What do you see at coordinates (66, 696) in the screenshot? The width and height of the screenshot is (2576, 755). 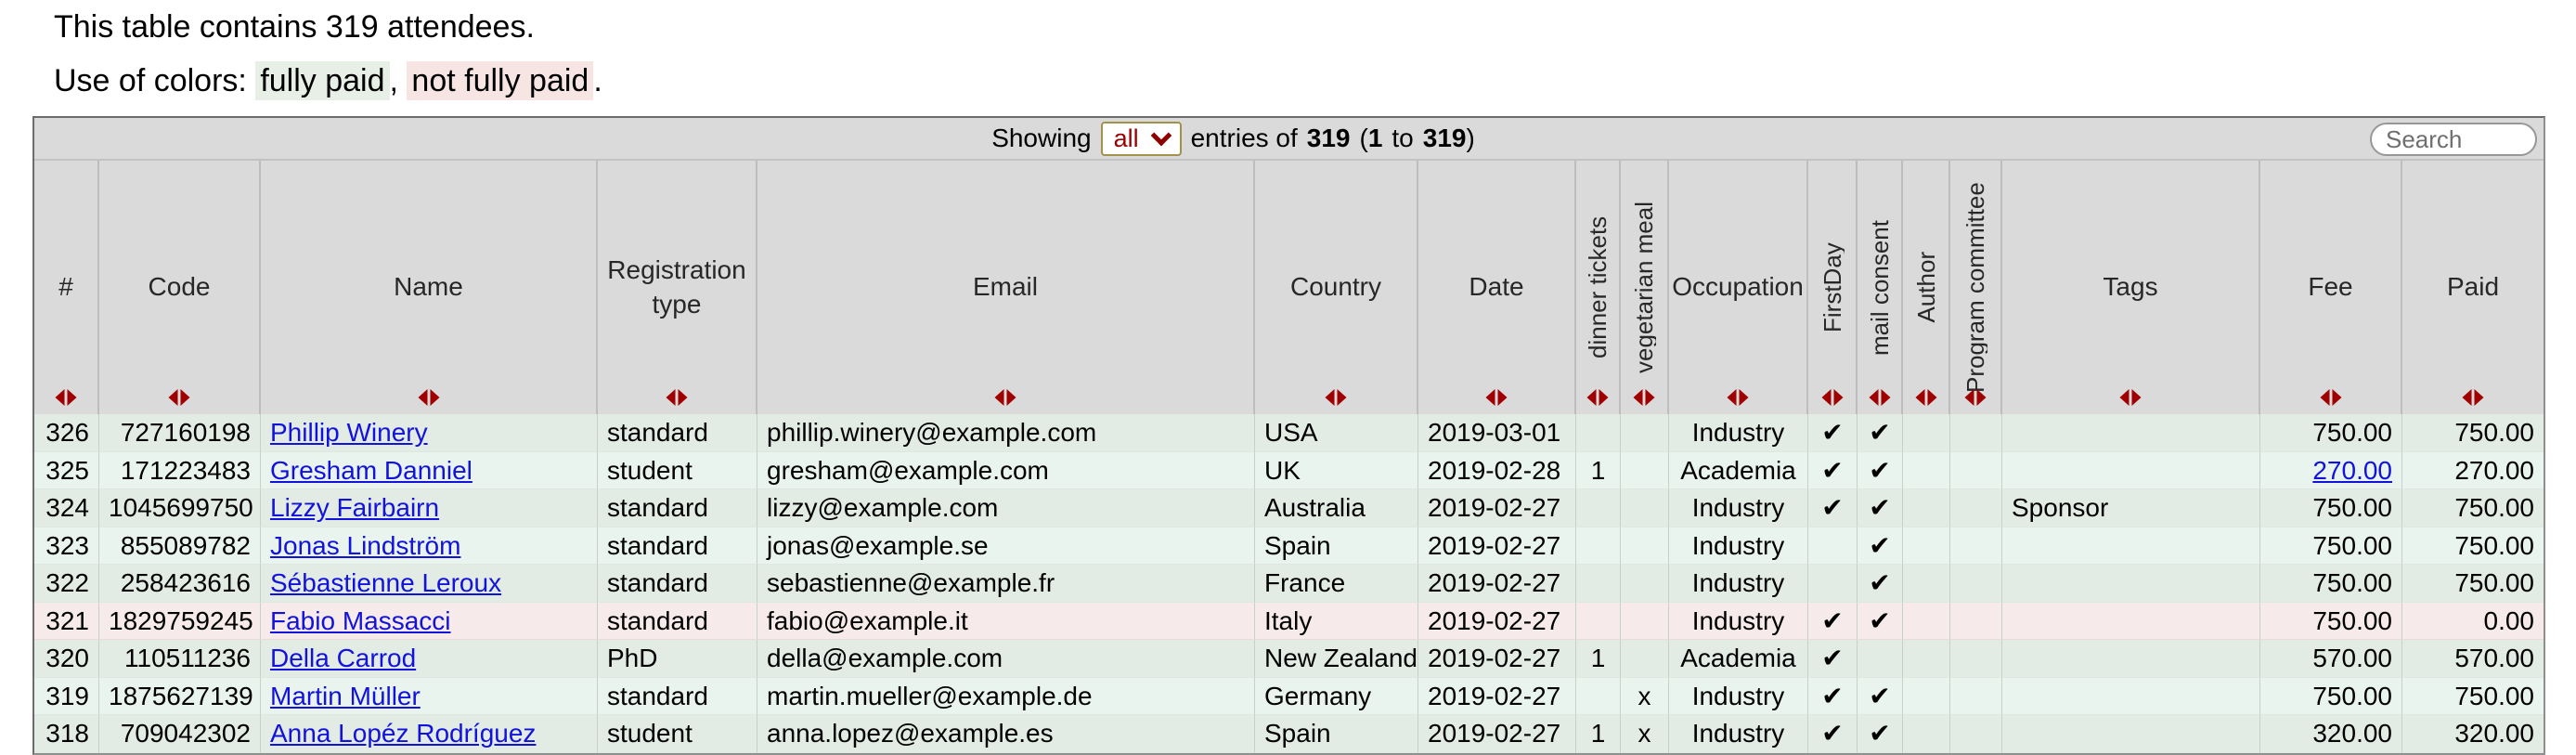 I see `cell-num: 319` at bounding box center [66, 696].